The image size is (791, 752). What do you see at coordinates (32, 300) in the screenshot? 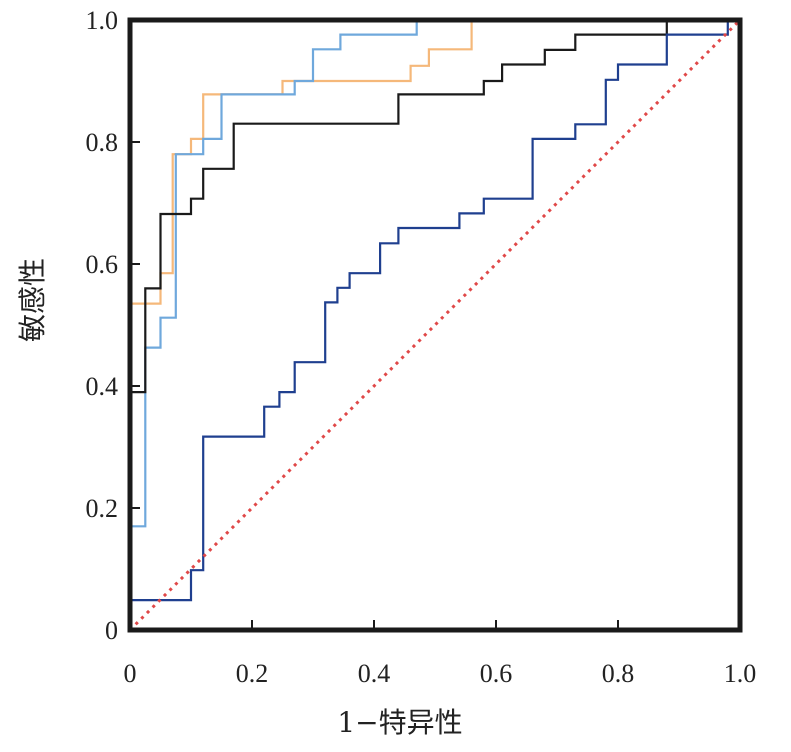
I see `y-axis-label: 敏感性` at bounding box center [32, 300].